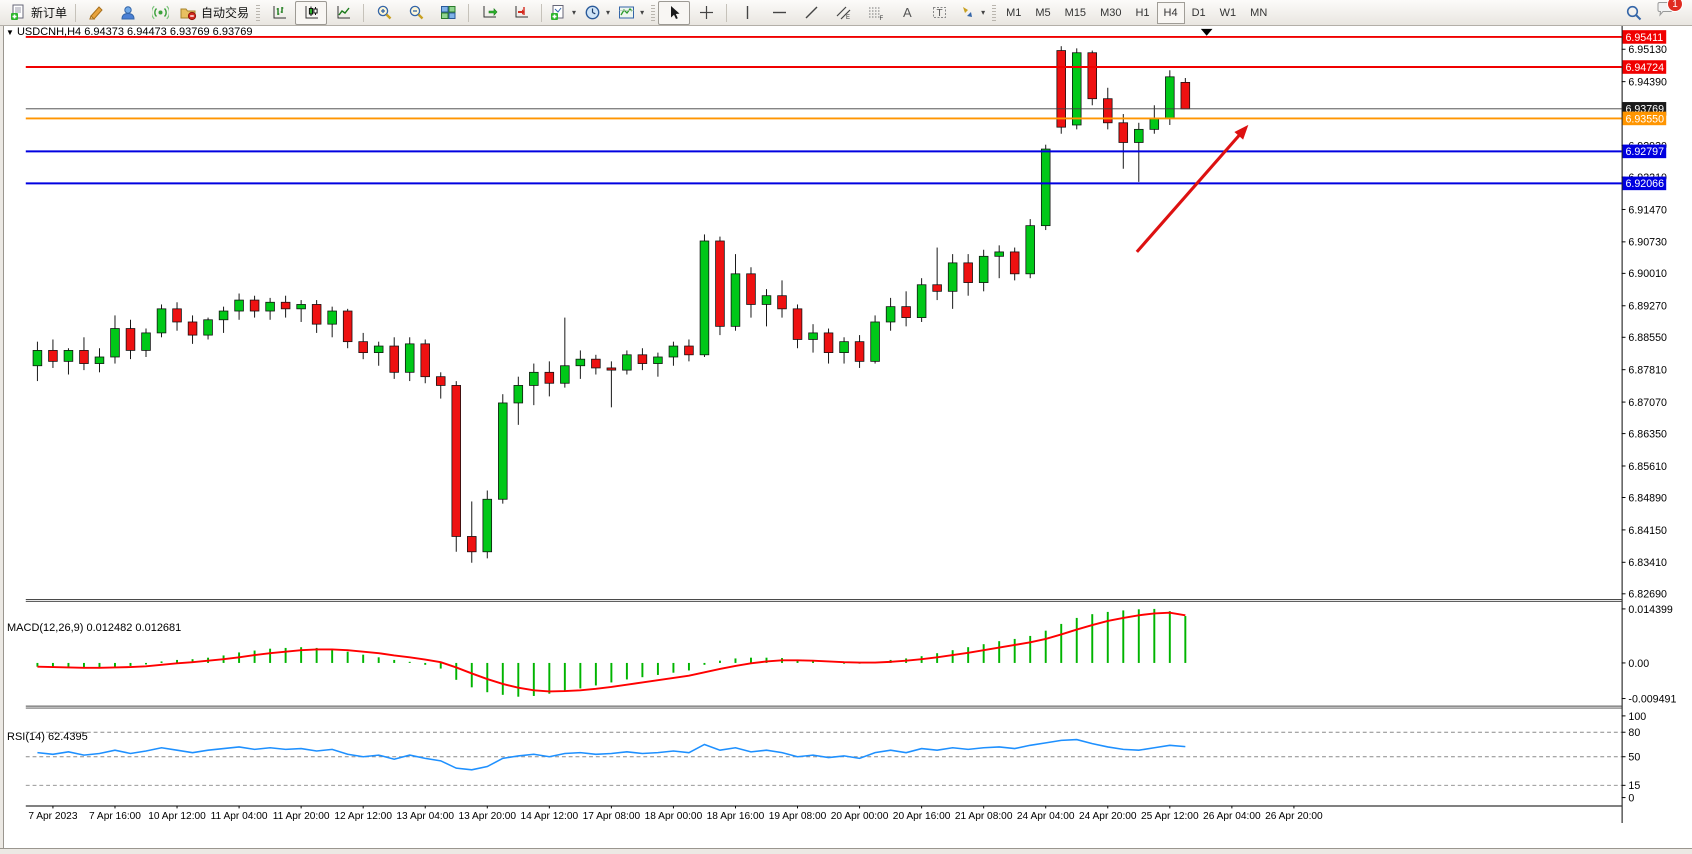  I want to click on timeframe-MN: MN, so click(1259, 12).